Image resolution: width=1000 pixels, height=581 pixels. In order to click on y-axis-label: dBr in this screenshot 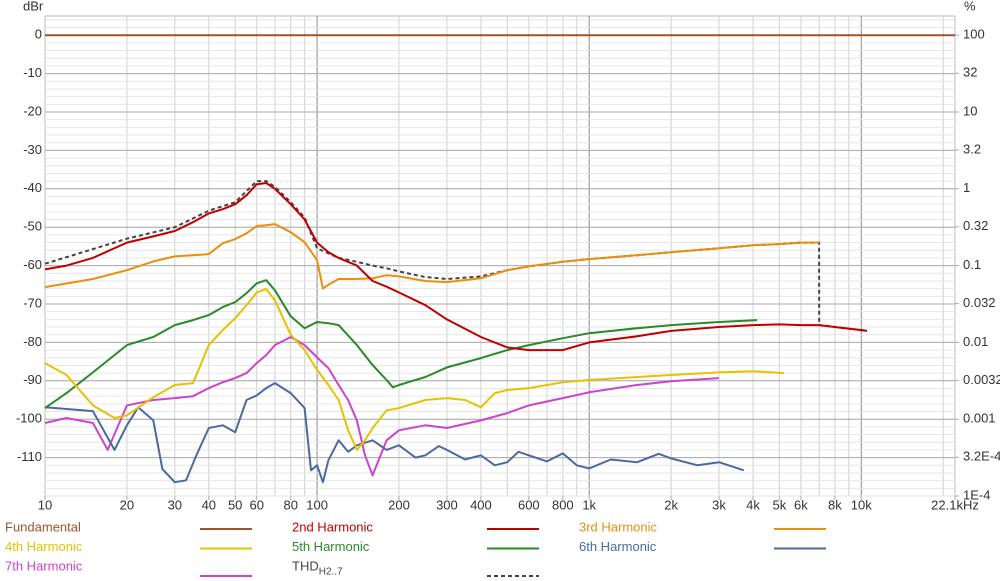, I will do `click(33, 6)`.